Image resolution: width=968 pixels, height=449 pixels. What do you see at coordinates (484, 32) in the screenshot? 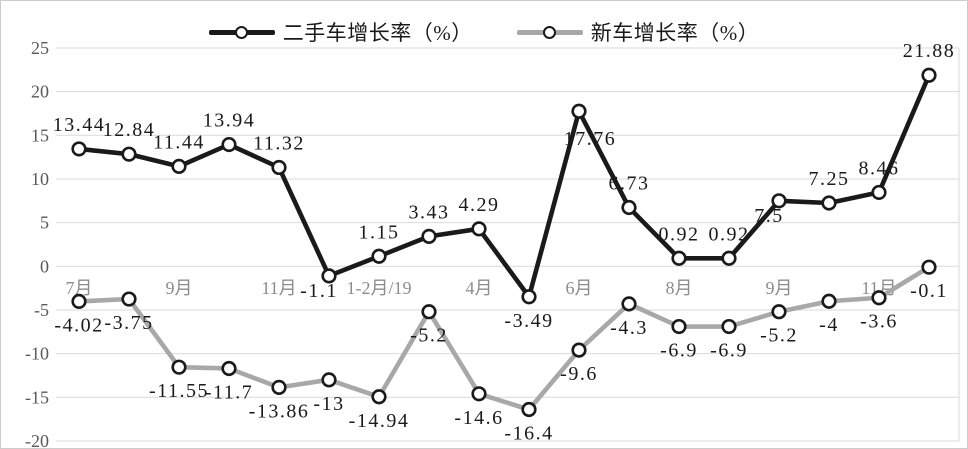
I see `legend: 二手车增长率（%） 新车增长率（%）` at bounding box center [484, 32].